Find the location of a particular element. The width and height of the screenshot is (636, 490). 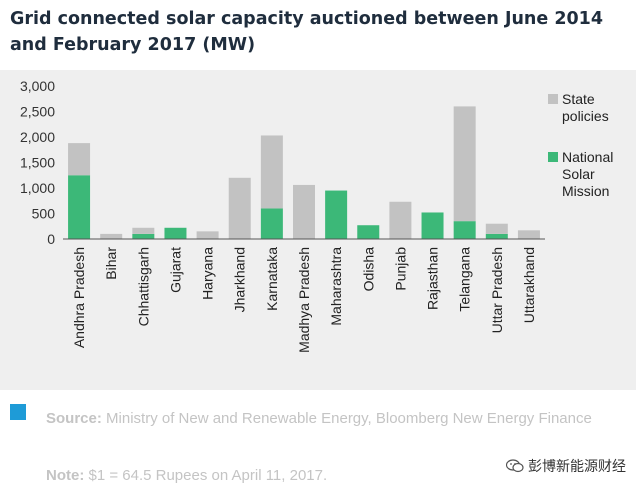

source-accent-square is located at coordinates (18, 412).